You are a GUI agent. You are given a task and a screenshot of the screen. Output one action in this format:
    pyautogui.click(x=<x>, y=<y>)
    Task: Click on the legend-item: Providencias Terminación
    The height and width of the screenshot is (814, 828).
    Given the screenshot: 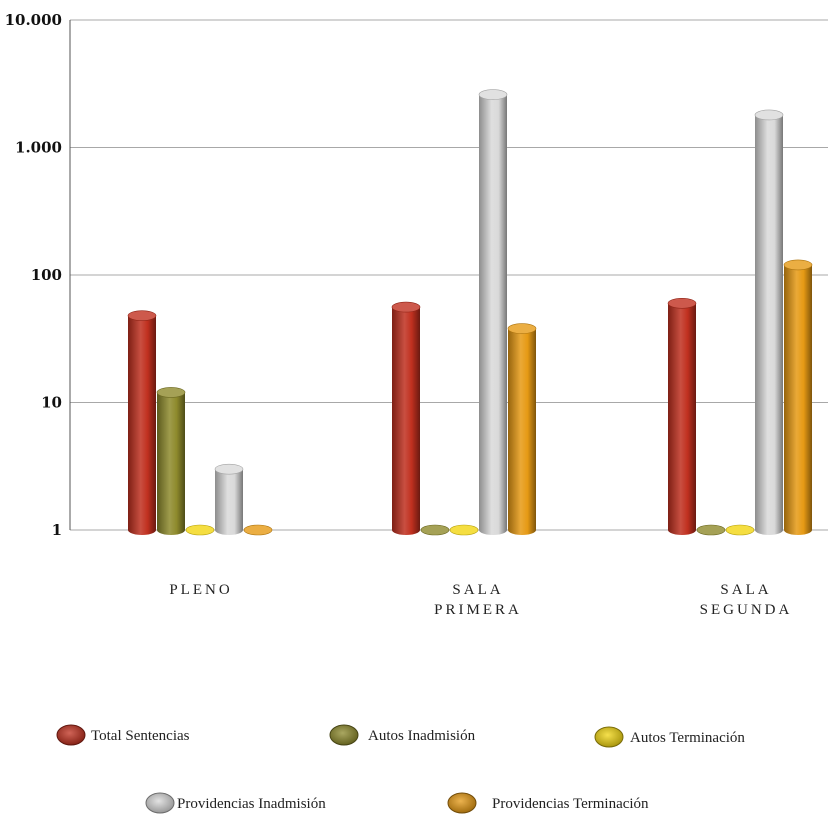 What is the action you would take?
    pyautogui.click(x=548, y=803)
    